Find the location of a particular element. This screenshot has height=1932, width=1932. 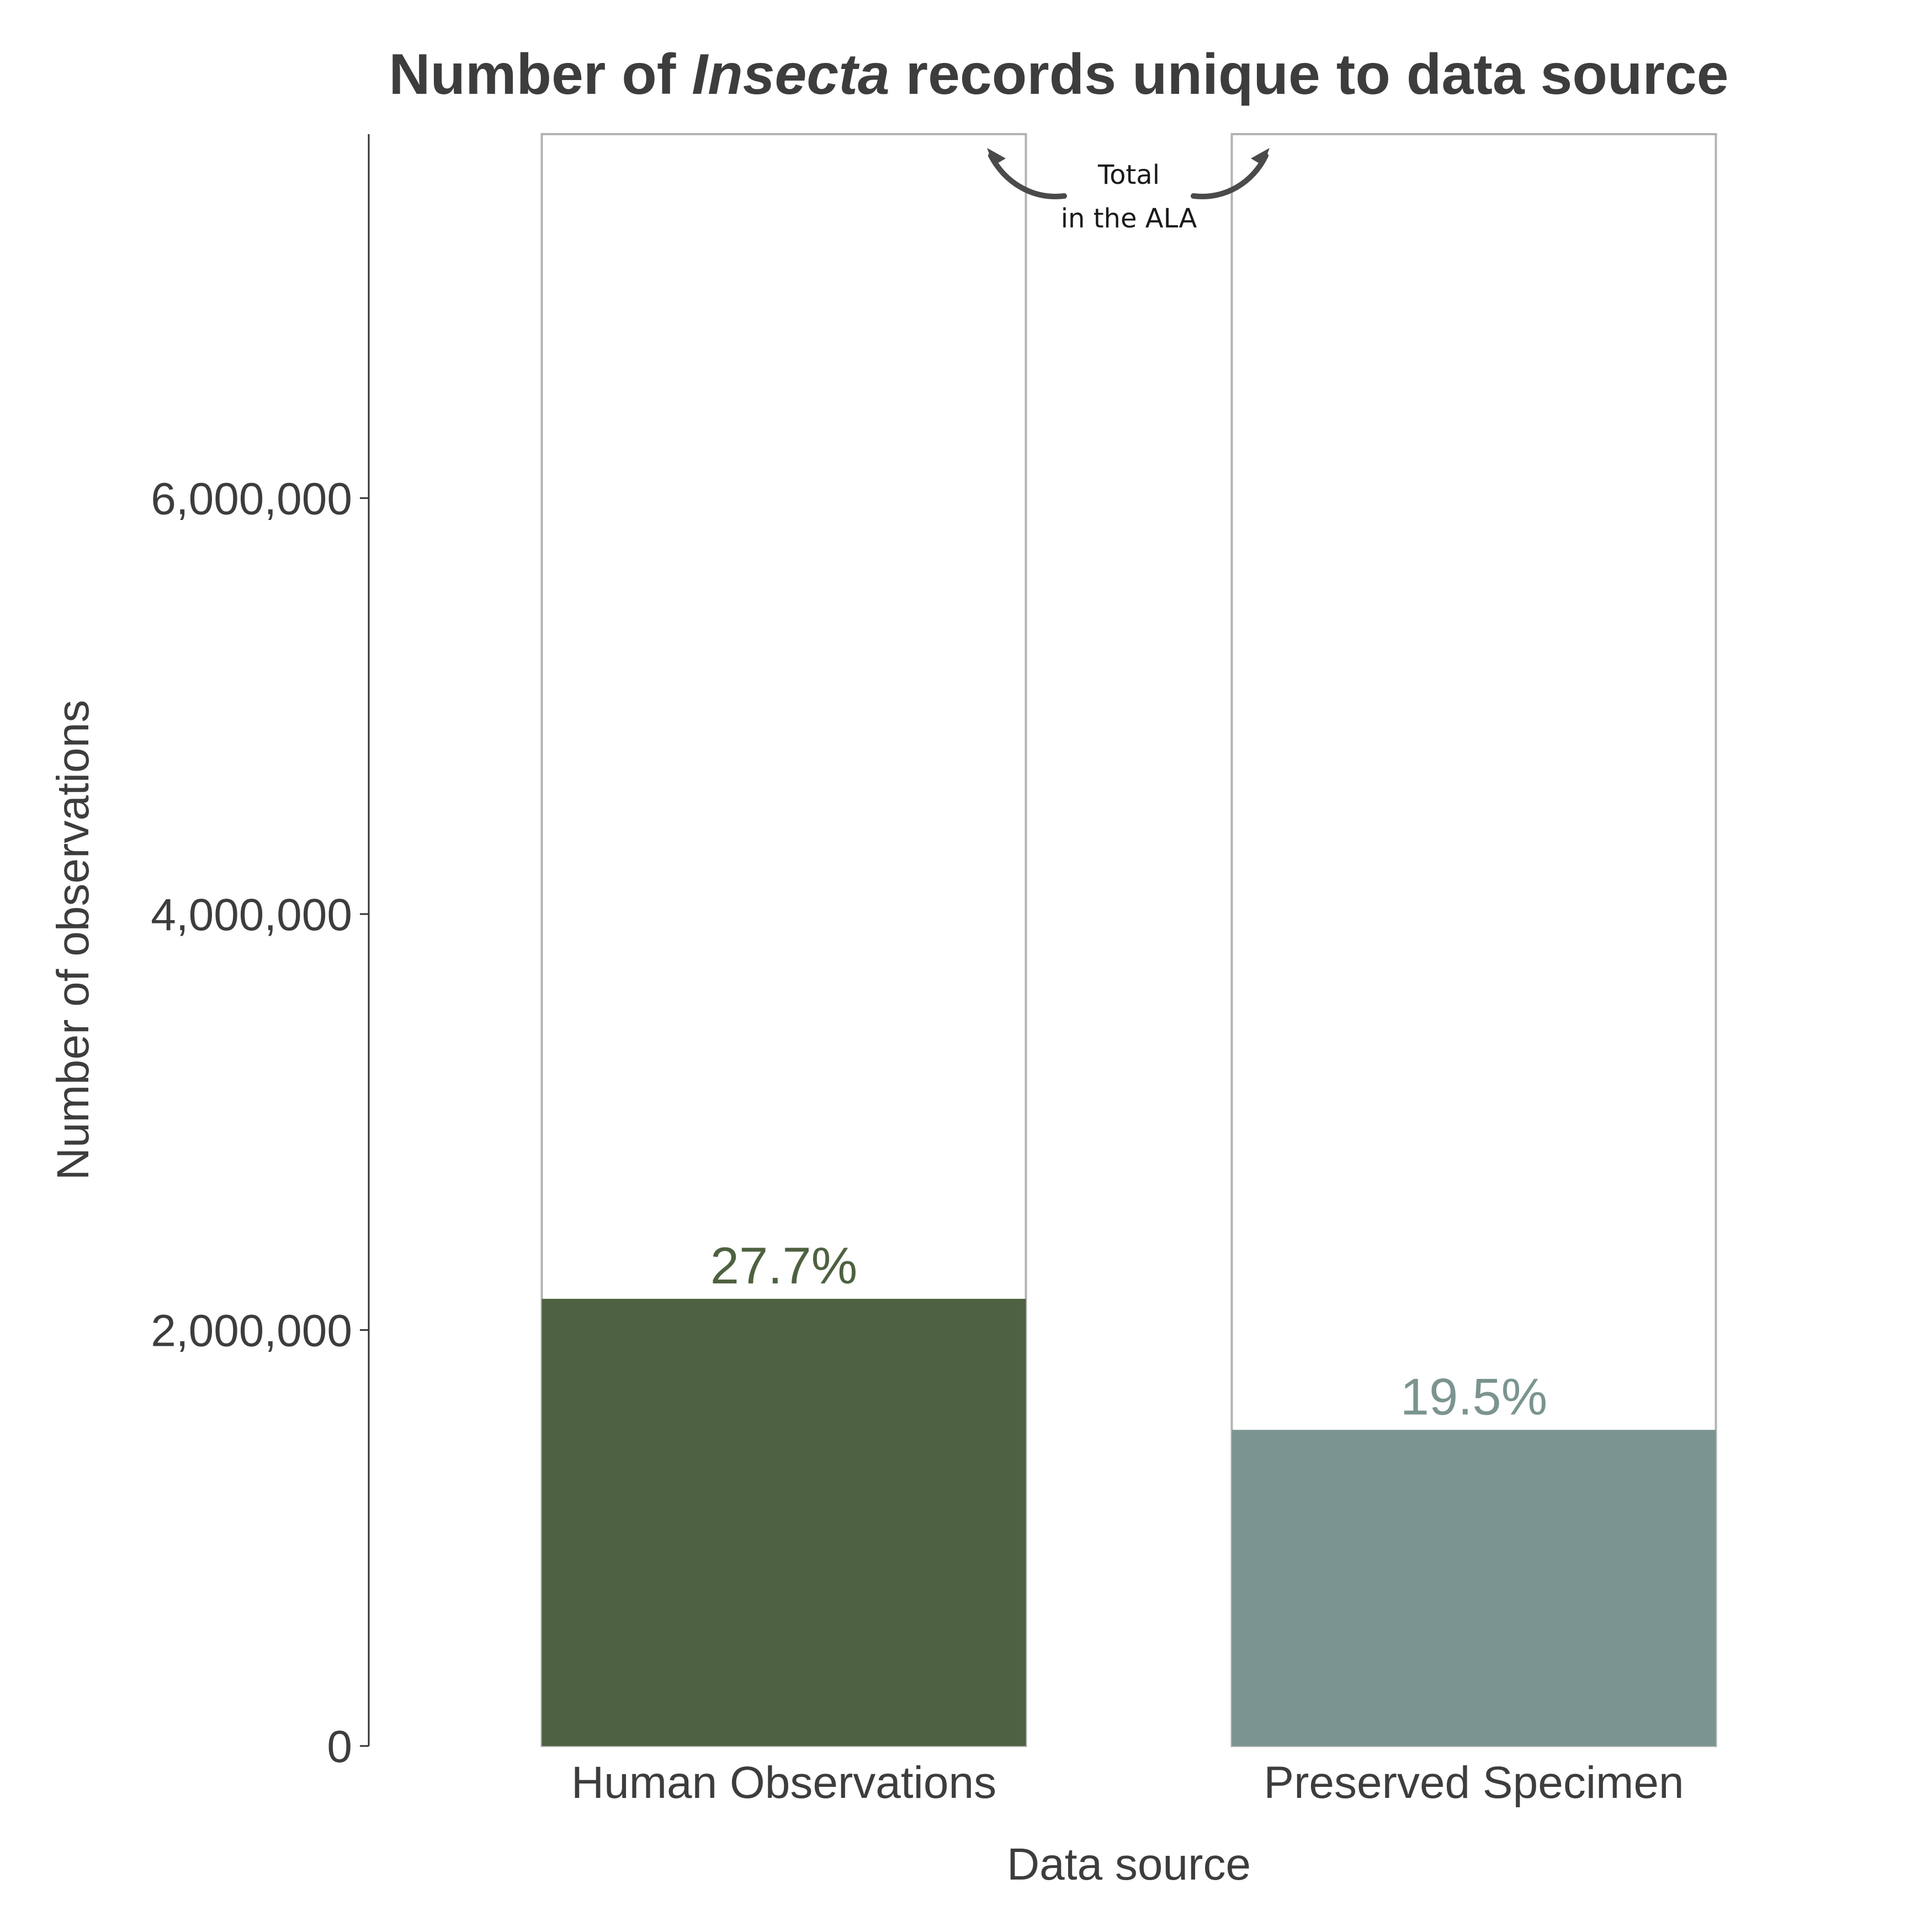

chart-title-suffix: records unique to data source is located at coordinates (1309, 75).